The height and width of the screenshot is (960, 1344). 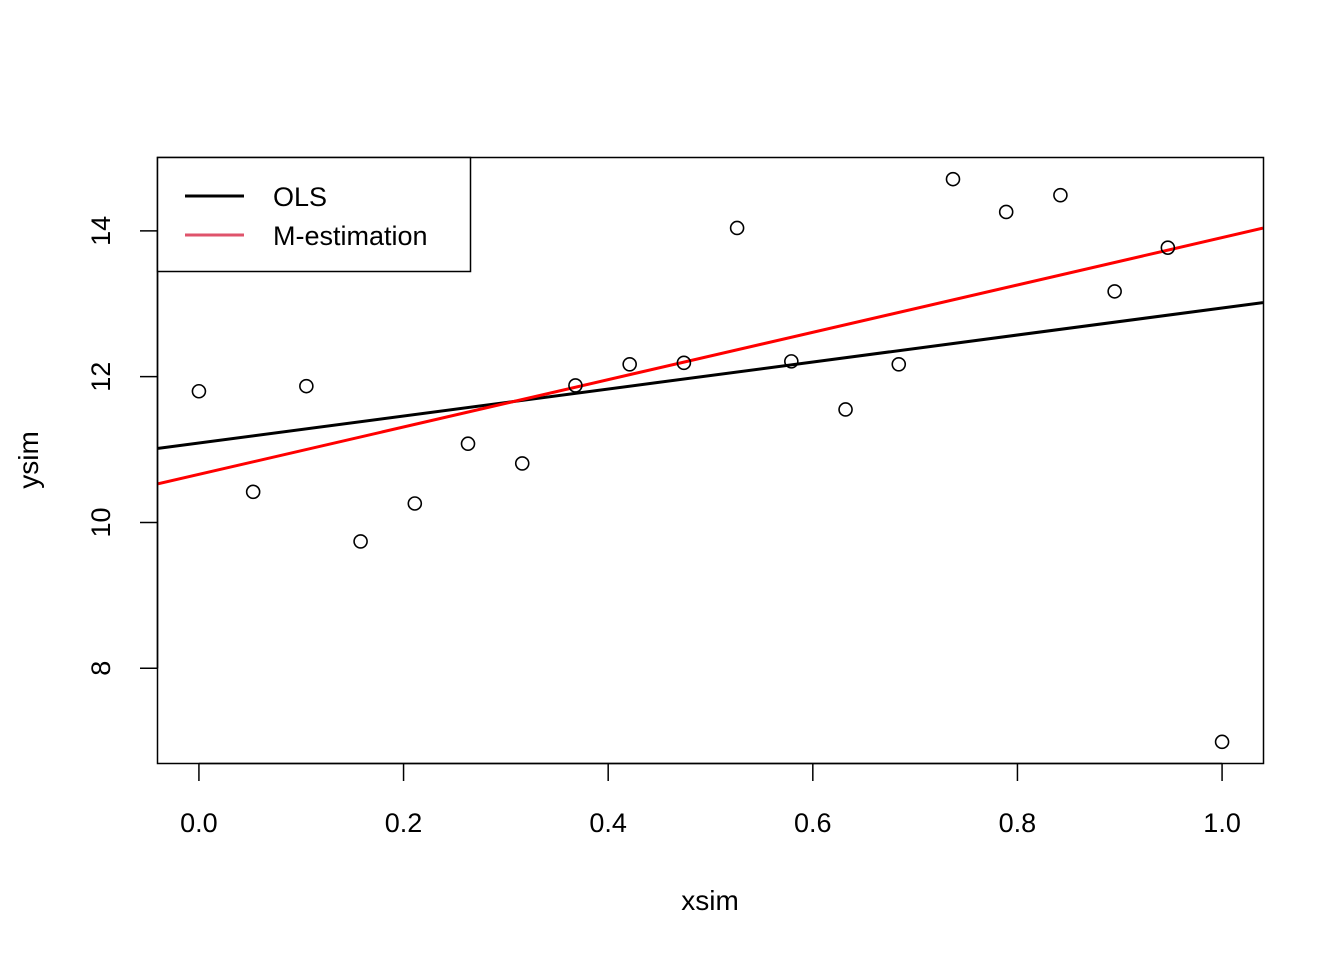 What do you see at coordinates (710, 375) in the screenshot?
I see `fit-line-ols` at bounding box center [710, 375].